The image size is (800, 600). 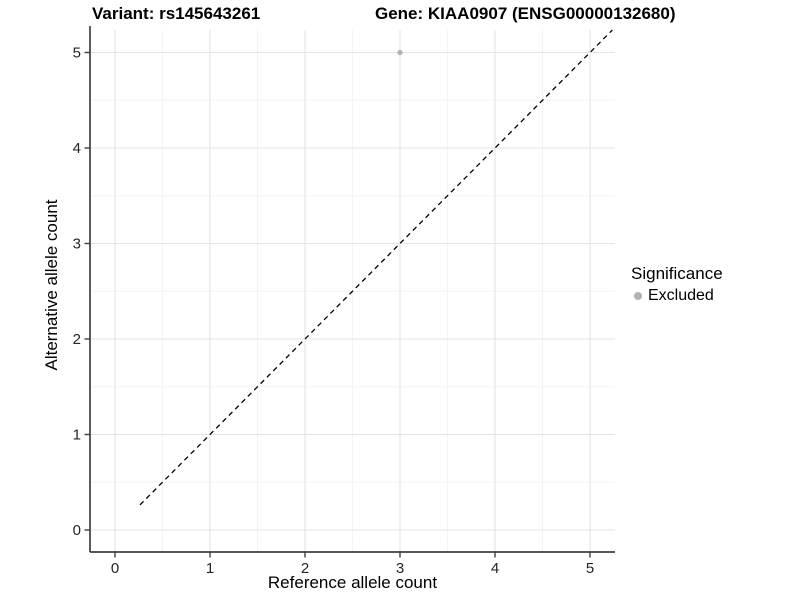 What do you see at coordinates (352, 582) in the screenshot?
I see `x-axis-label: Reference allele count` at bounding box center [352, 582].